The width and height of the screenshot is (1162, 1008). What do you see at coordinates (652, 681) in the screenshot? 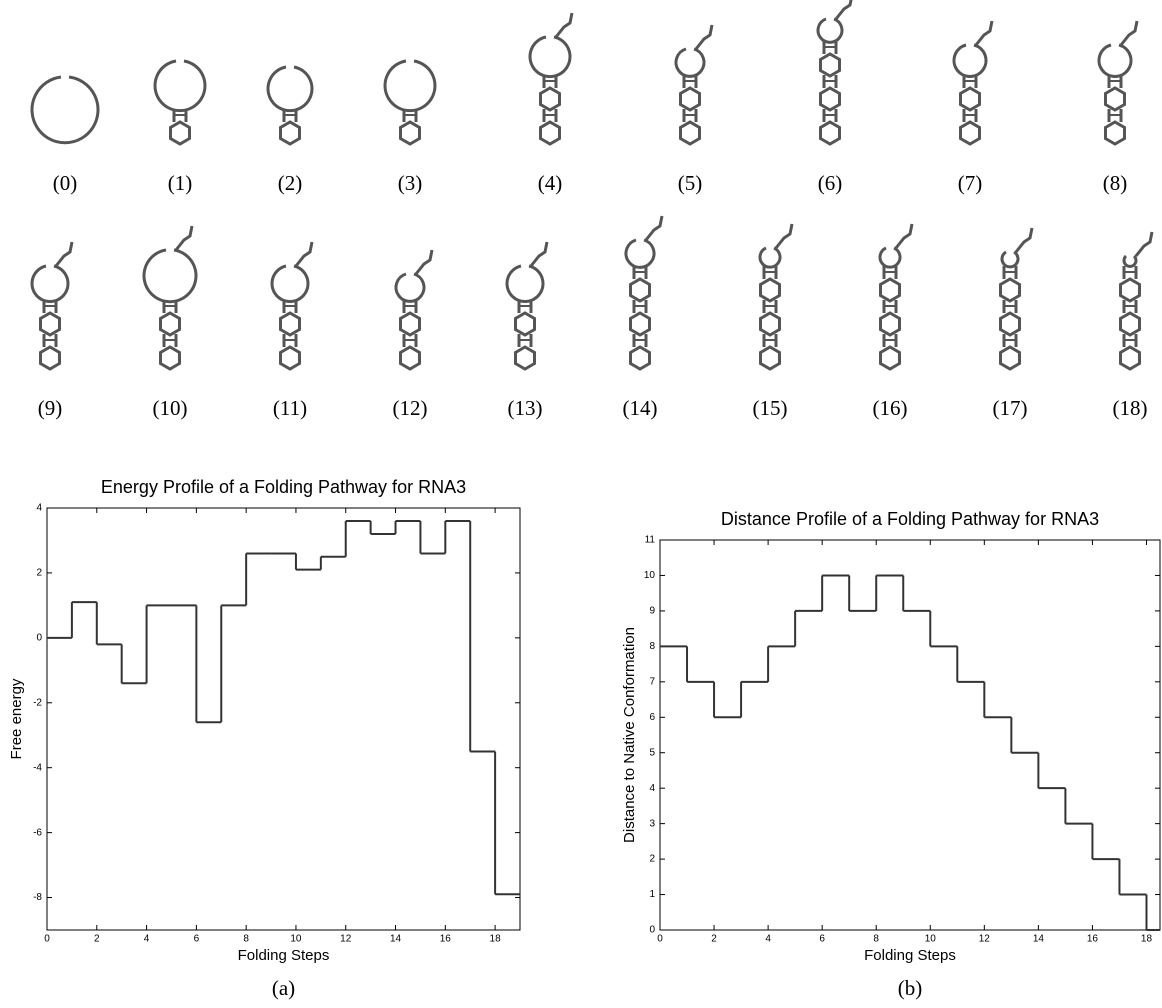
I see `y-tick-label: 7` at bounding box center [652, 681].